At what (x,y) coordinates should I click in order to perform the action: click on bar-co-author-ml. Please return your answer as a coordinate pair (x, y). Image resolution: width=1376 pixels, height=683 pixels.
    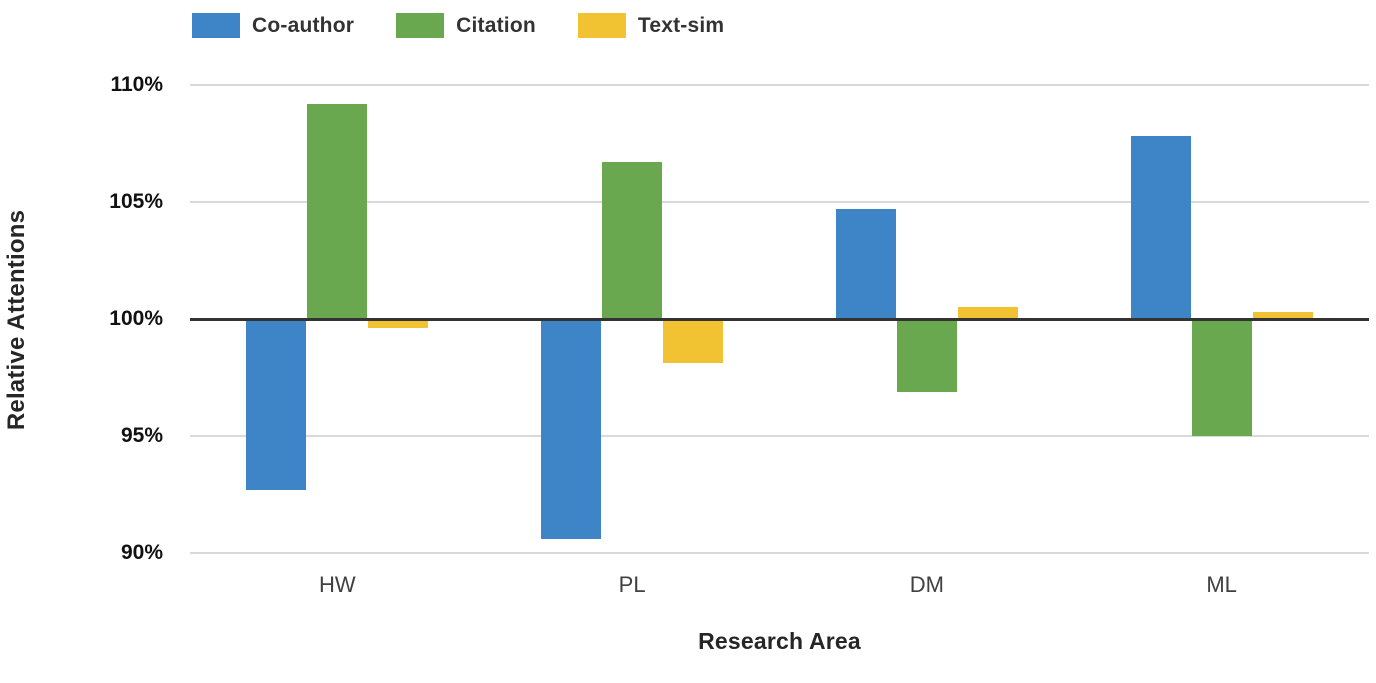
    Looking at the image, I should click on (1160, 227).